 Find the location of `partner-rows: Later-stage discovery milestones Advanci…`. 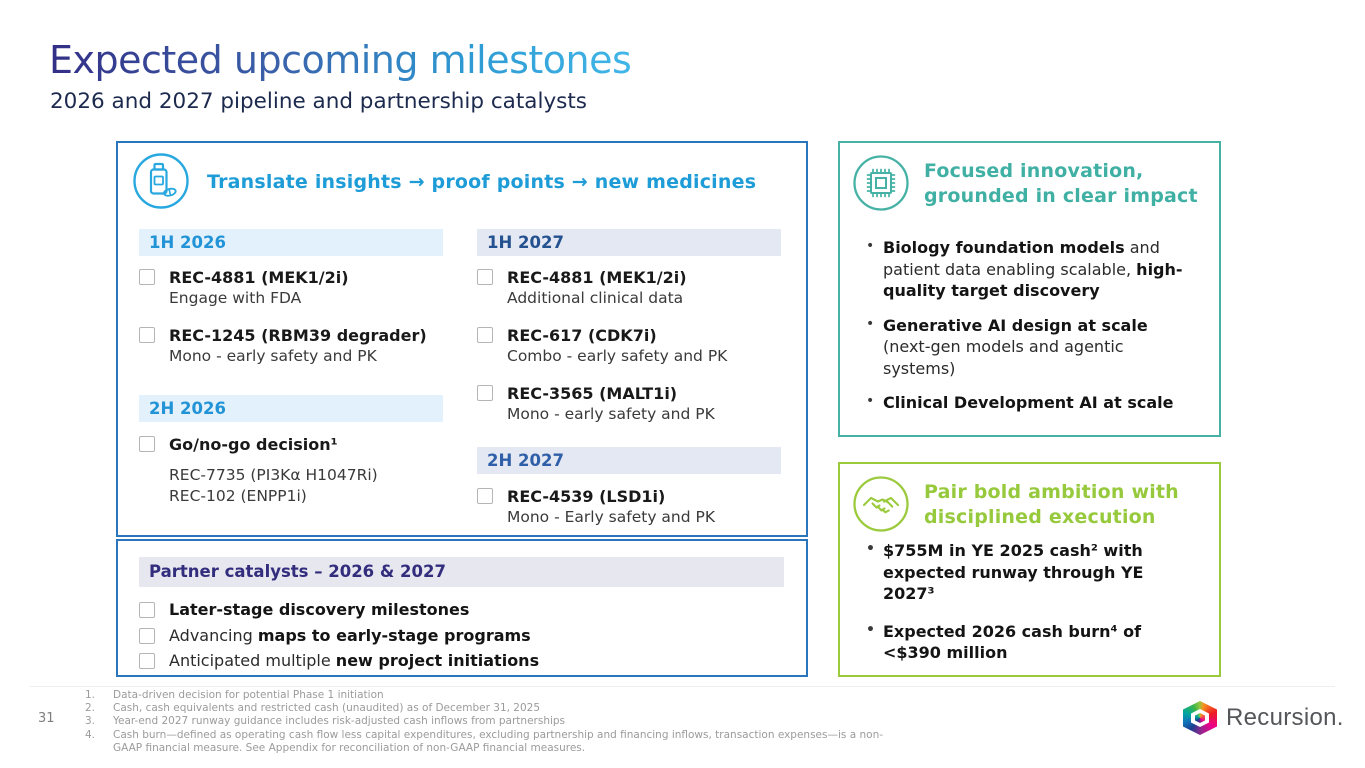

partner-rows: Later-stage discovery milestones Advanci… is located at coordinates (339, 635).